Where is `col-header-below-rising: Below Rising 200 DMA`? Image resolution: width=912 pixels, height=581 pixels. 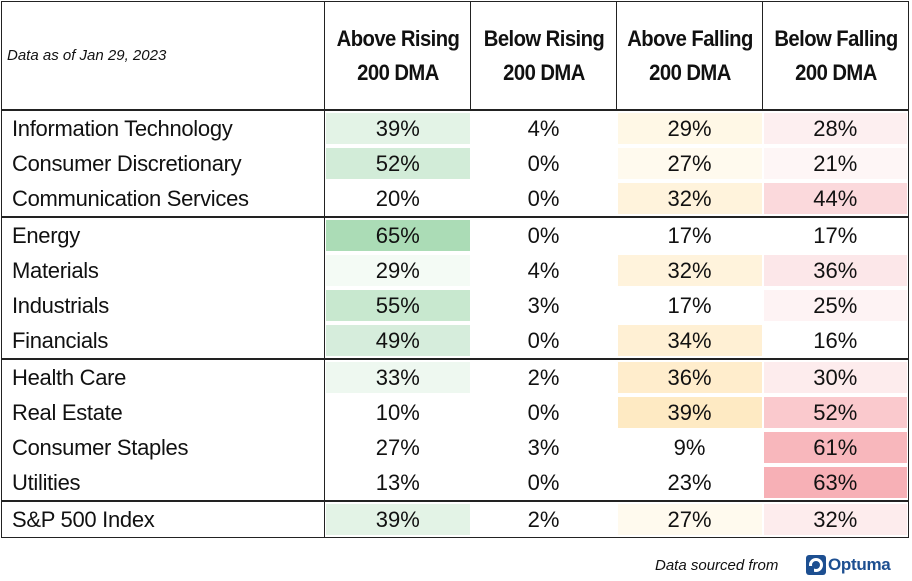
col-header-below-rising: Below Rising 200 DMA is located at coordinates (544, 56).